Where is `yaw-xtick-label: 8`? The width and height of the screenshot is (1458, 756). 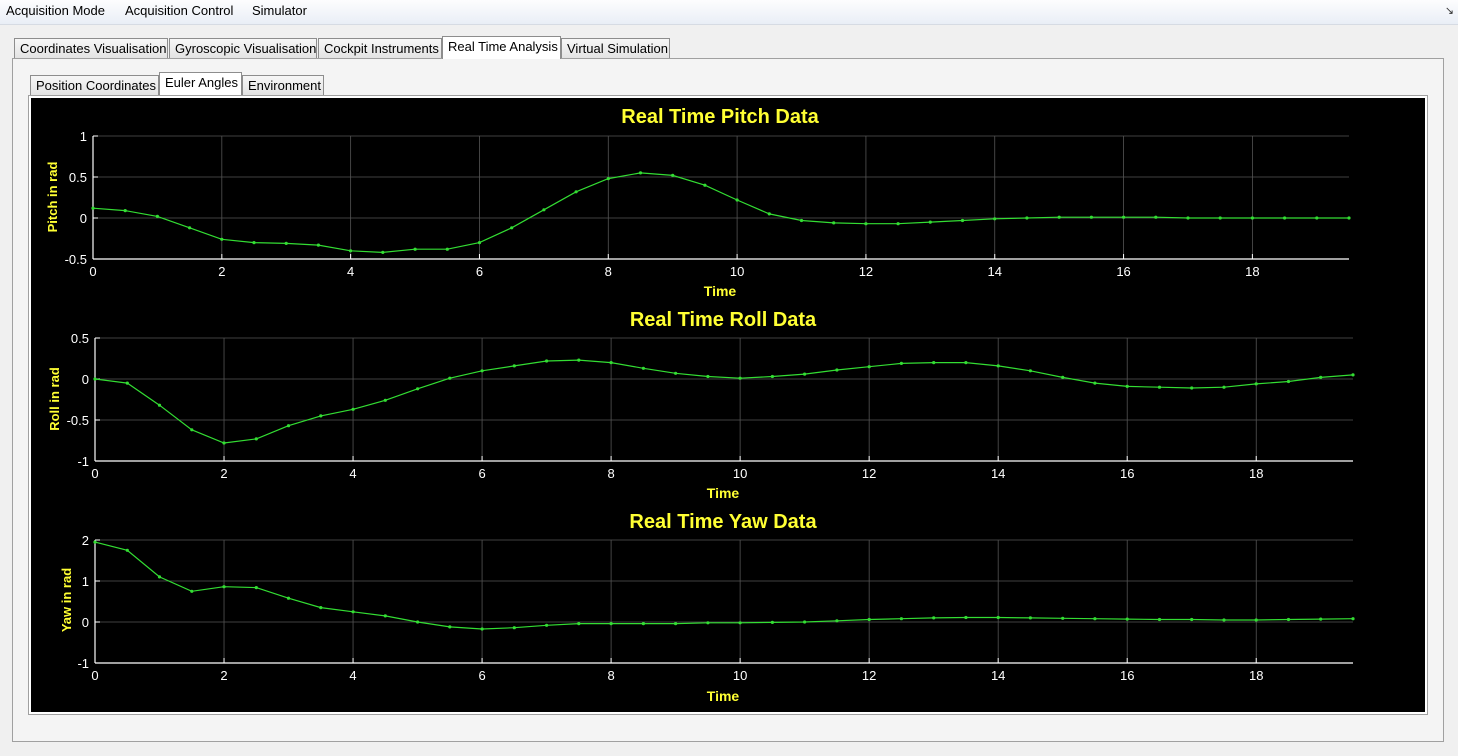
yaw-xtick-label: 8 is located at coordinates (610, 675).